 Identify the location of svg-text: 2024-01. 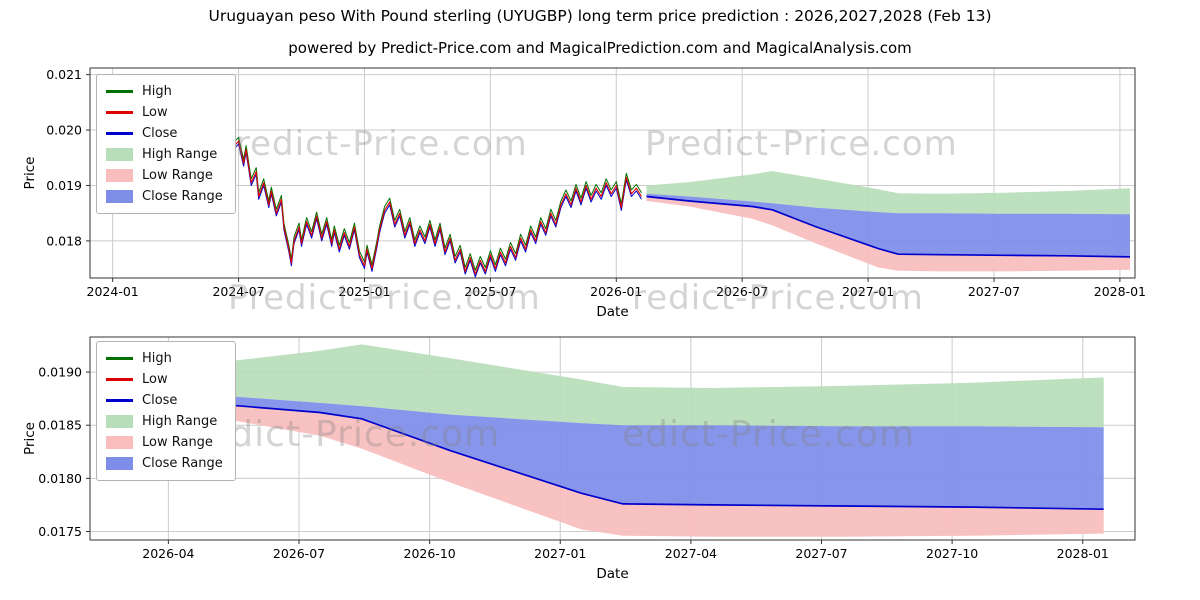
(113, 291).